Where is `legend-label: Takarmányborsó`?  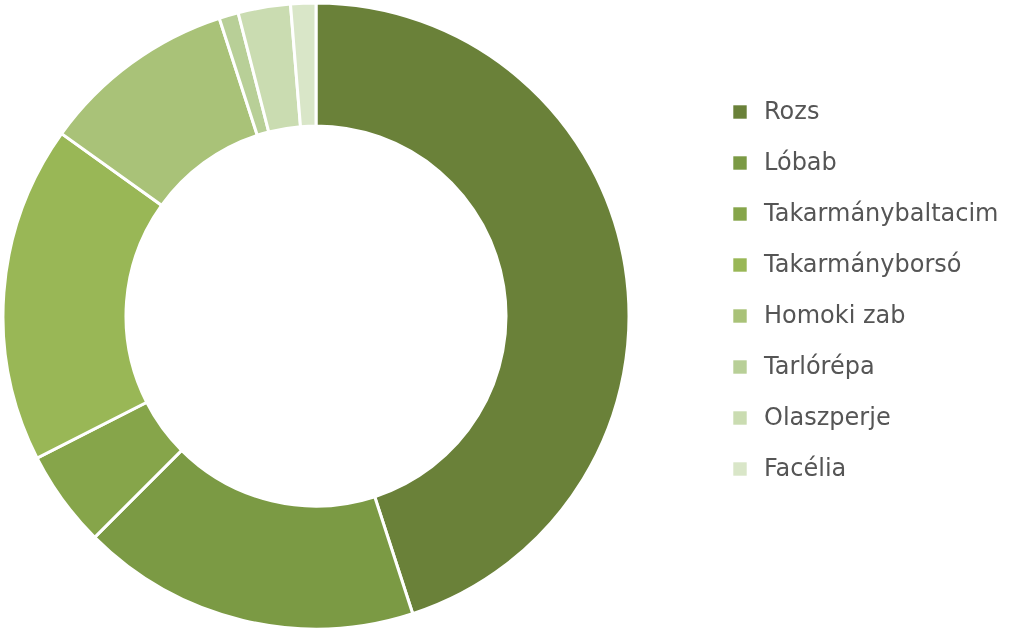
legend-label: Takarmányborsó is located at coordinates (862, 264).